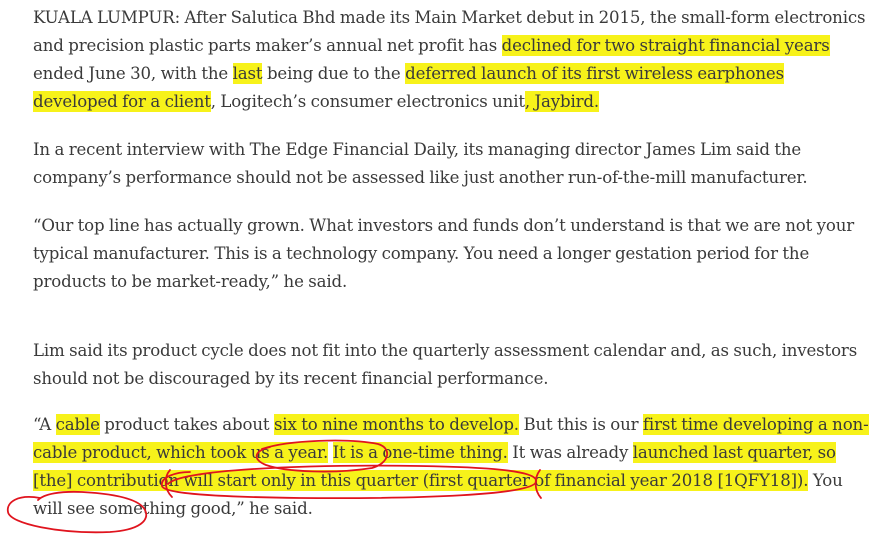  What do you see at coordinates (570, 452) in the screenshot?
I see `paragraph-5-text-5: It was already` at bounding box center [570, 452].